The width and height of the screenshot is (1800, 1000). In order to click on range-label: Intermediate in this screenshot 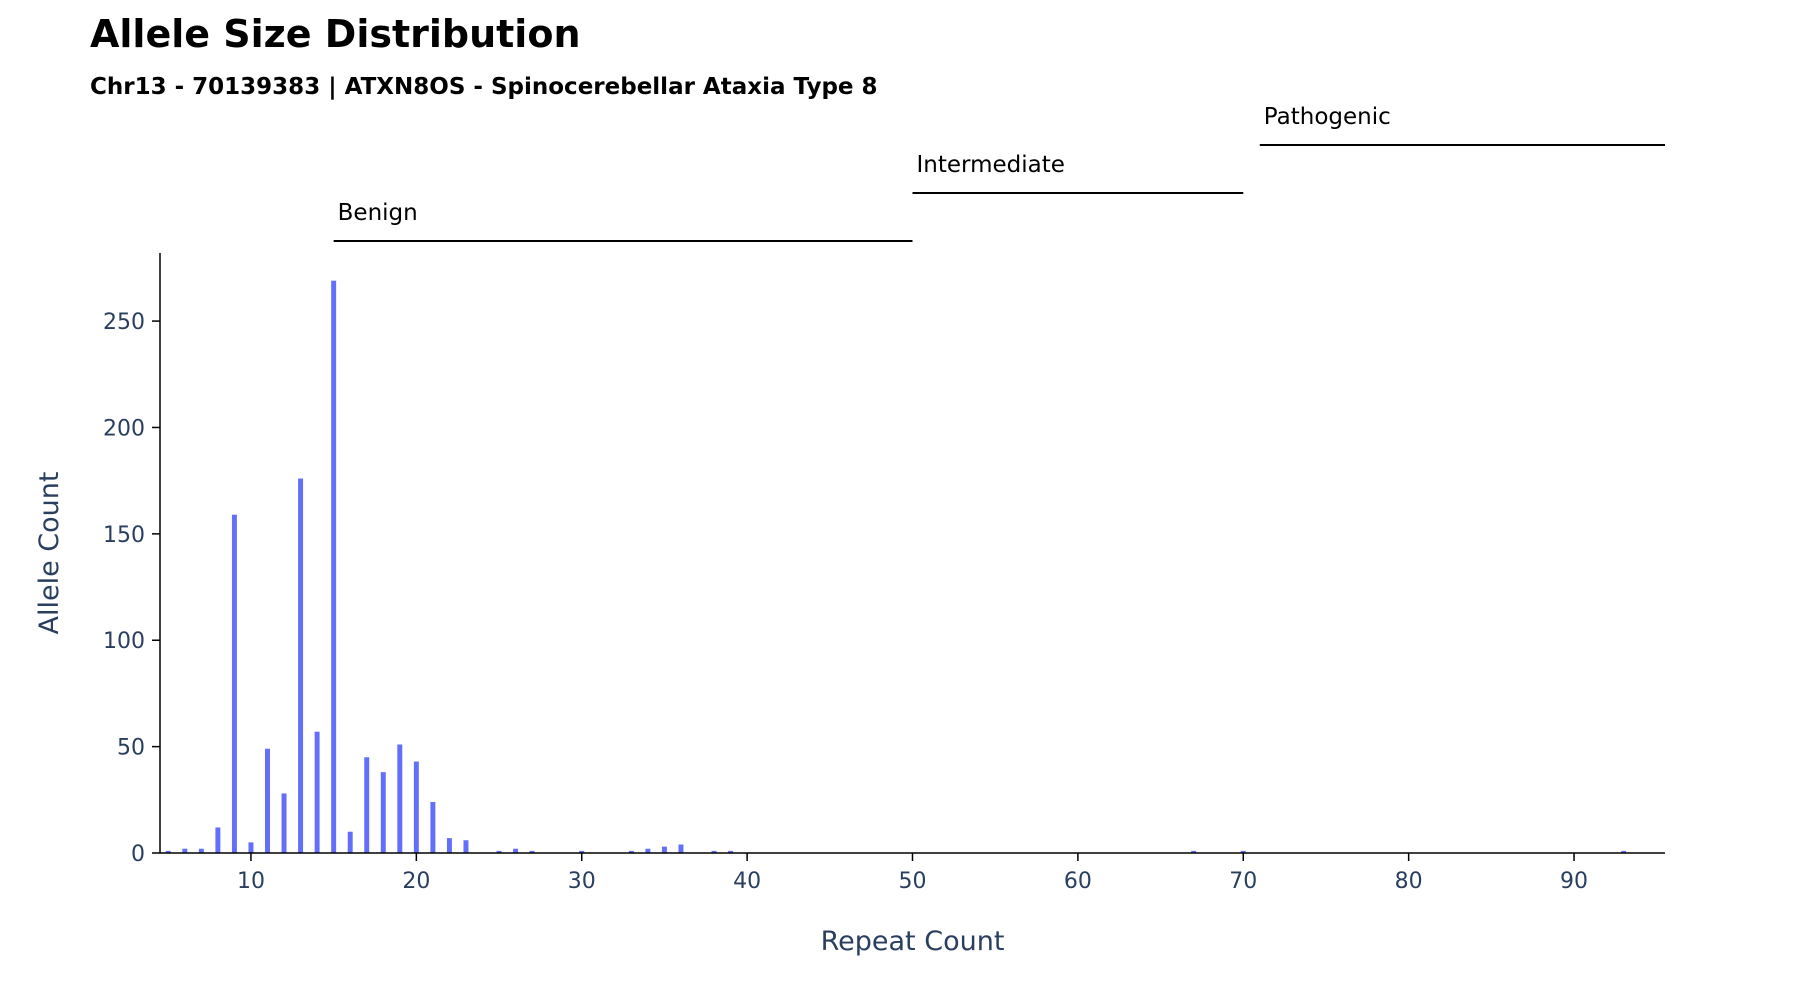, I will do `click(991, 165)`.